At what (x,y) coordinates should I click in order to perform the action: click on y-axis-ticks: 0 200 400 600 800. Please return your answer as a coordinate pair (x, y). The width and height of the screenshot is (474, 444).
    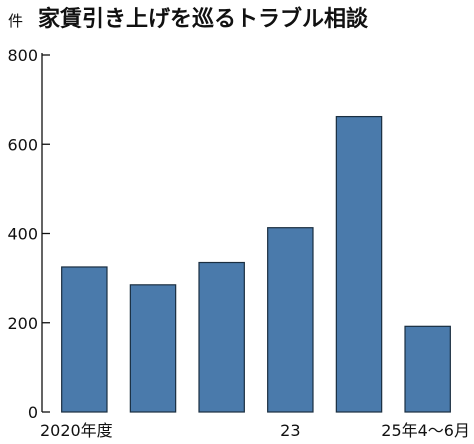
    Looking at the image, I should click on (28, 234).